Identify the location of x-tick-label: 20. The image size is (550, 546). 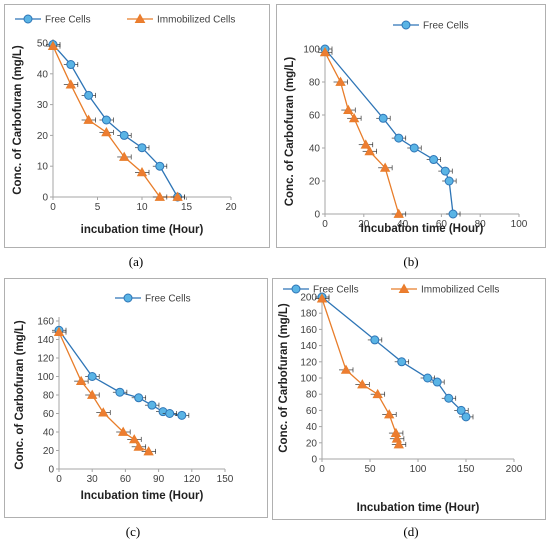
(364, 224).